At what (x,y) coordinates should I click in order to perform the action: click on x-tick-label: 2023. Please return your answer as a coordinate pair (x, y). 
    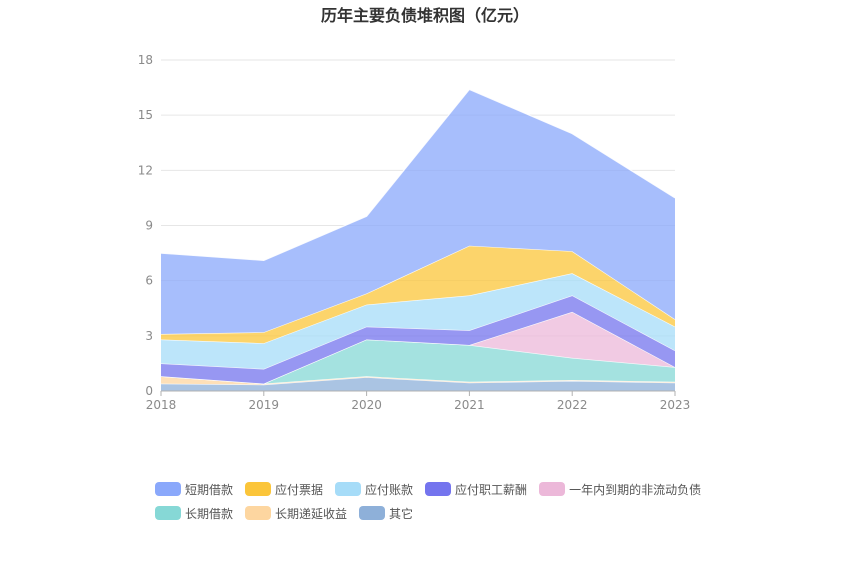
    Looking at the image, I should click on (675, 405).